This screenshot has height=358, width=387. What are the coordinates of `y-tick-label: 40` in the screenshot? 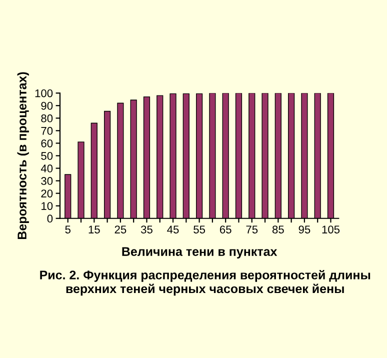 It's located at (46, 168).